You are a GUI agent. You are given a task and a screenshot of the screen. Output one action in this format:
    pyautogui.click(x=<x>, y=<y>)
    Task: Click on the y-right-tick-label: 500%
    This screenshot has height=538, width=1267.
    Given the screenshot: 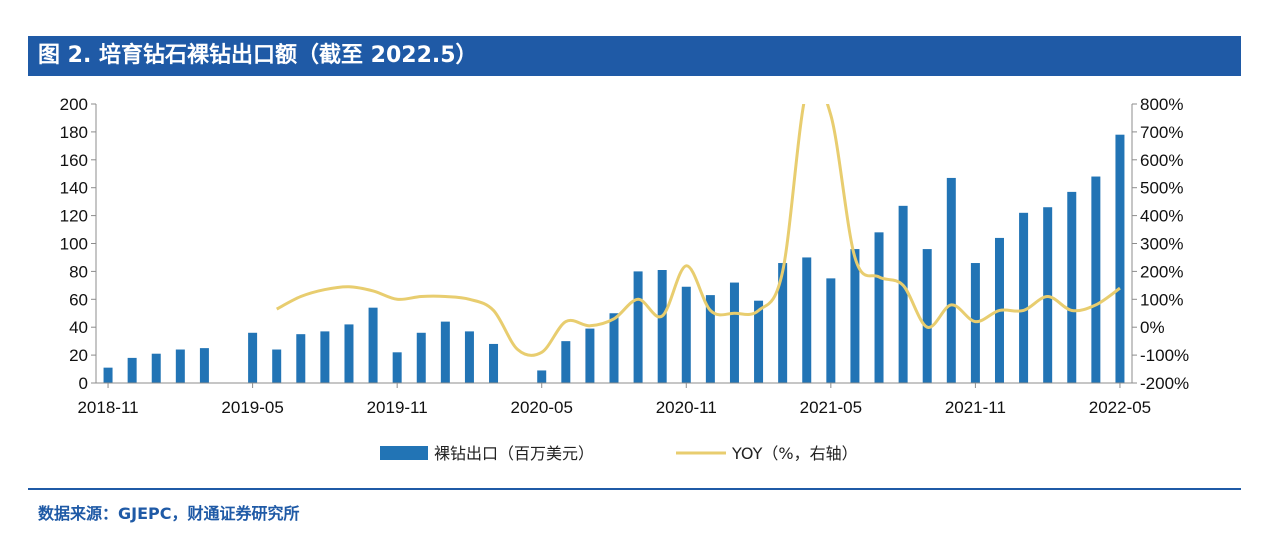 What is the action you would take?
    pyautogui.click(x=1161, y=188)
    